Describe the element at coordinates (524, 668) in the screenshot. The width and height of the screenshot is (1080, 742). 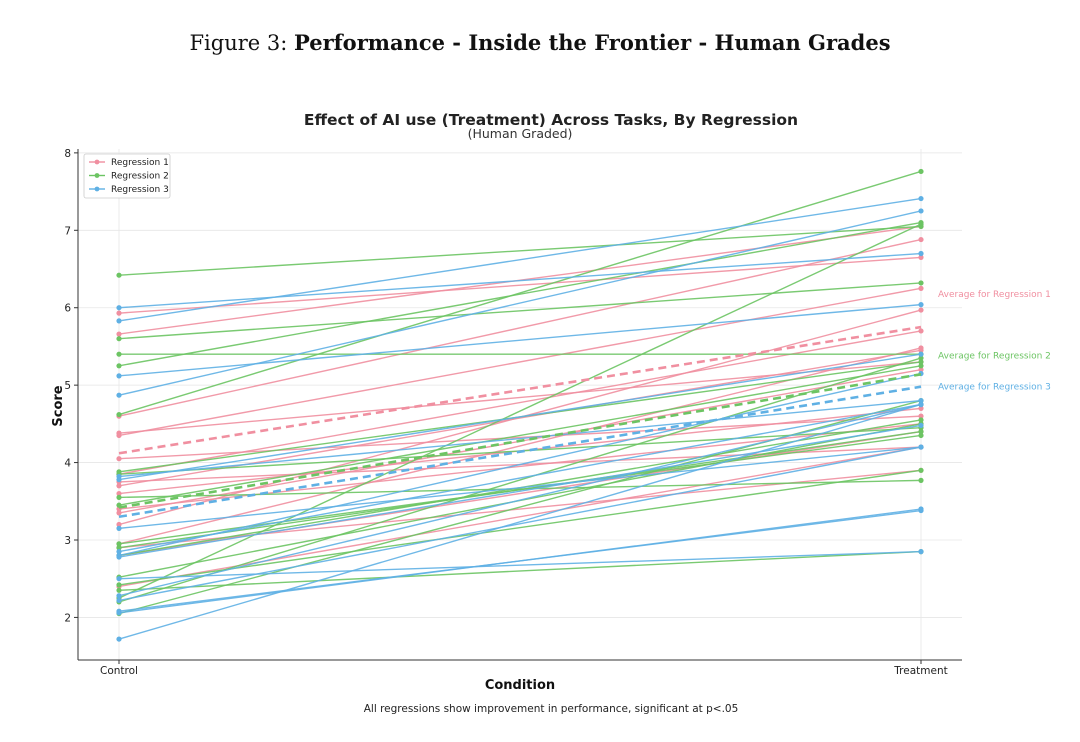
I see `x-axis-ticks: Control Treatment` at that location.